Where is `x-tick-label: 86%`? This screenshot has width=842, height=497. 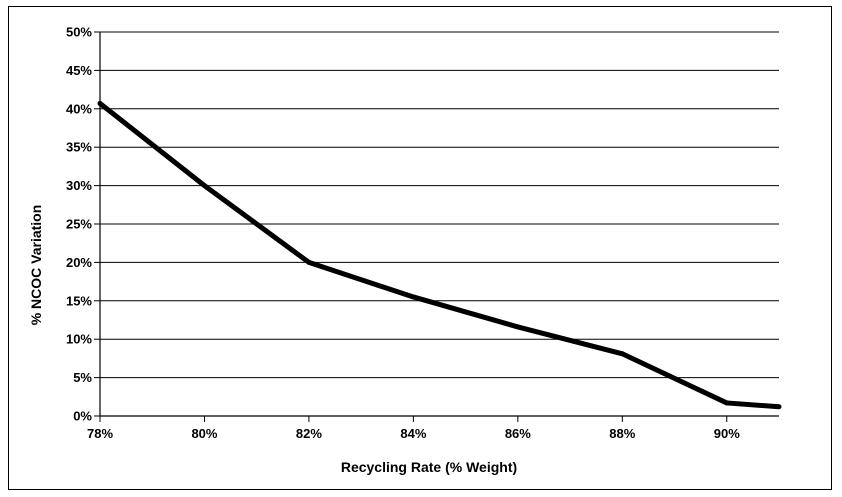 x-tick-label: 86% is located at coordinates (518, 433).